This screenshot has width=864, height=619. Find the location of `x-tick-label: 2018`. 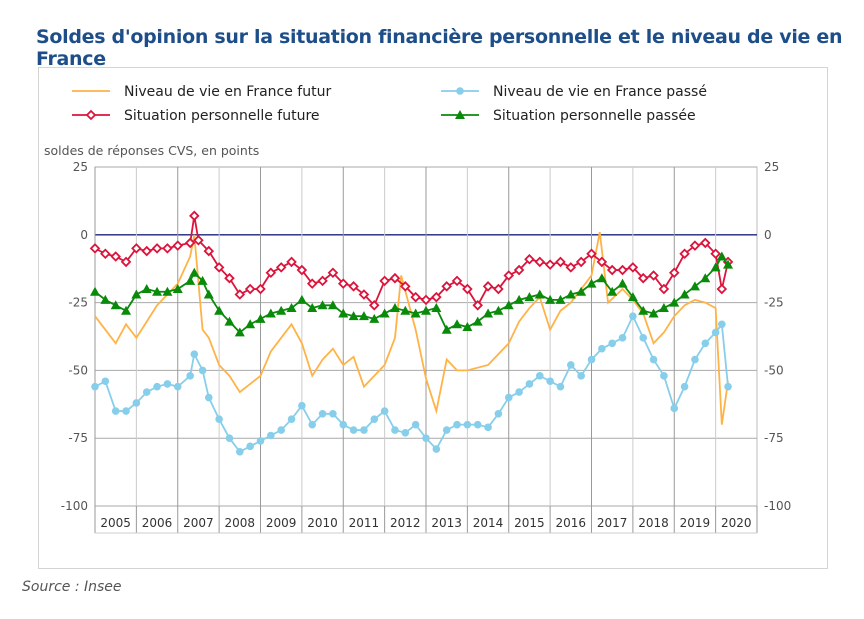

x-tick-label: 2018 is located at coordinates (653, 523).